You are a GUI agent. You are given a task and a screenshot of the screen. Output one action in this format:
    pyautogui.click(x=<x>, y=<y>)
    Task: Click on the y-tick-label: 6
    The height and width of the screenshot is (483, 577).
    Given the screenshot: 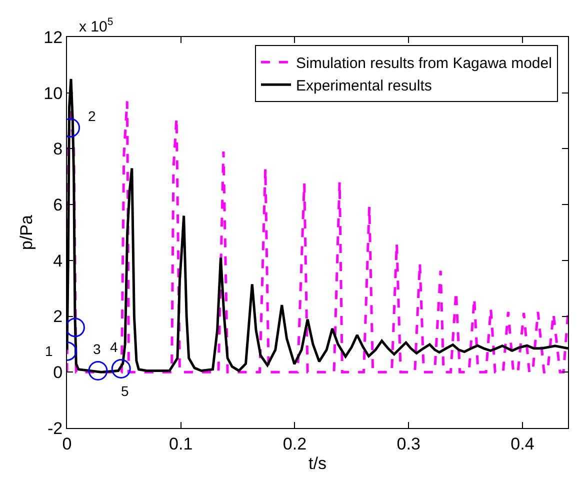 What is the action you would take?
    pyautogui.click(x=58, y=205)
    